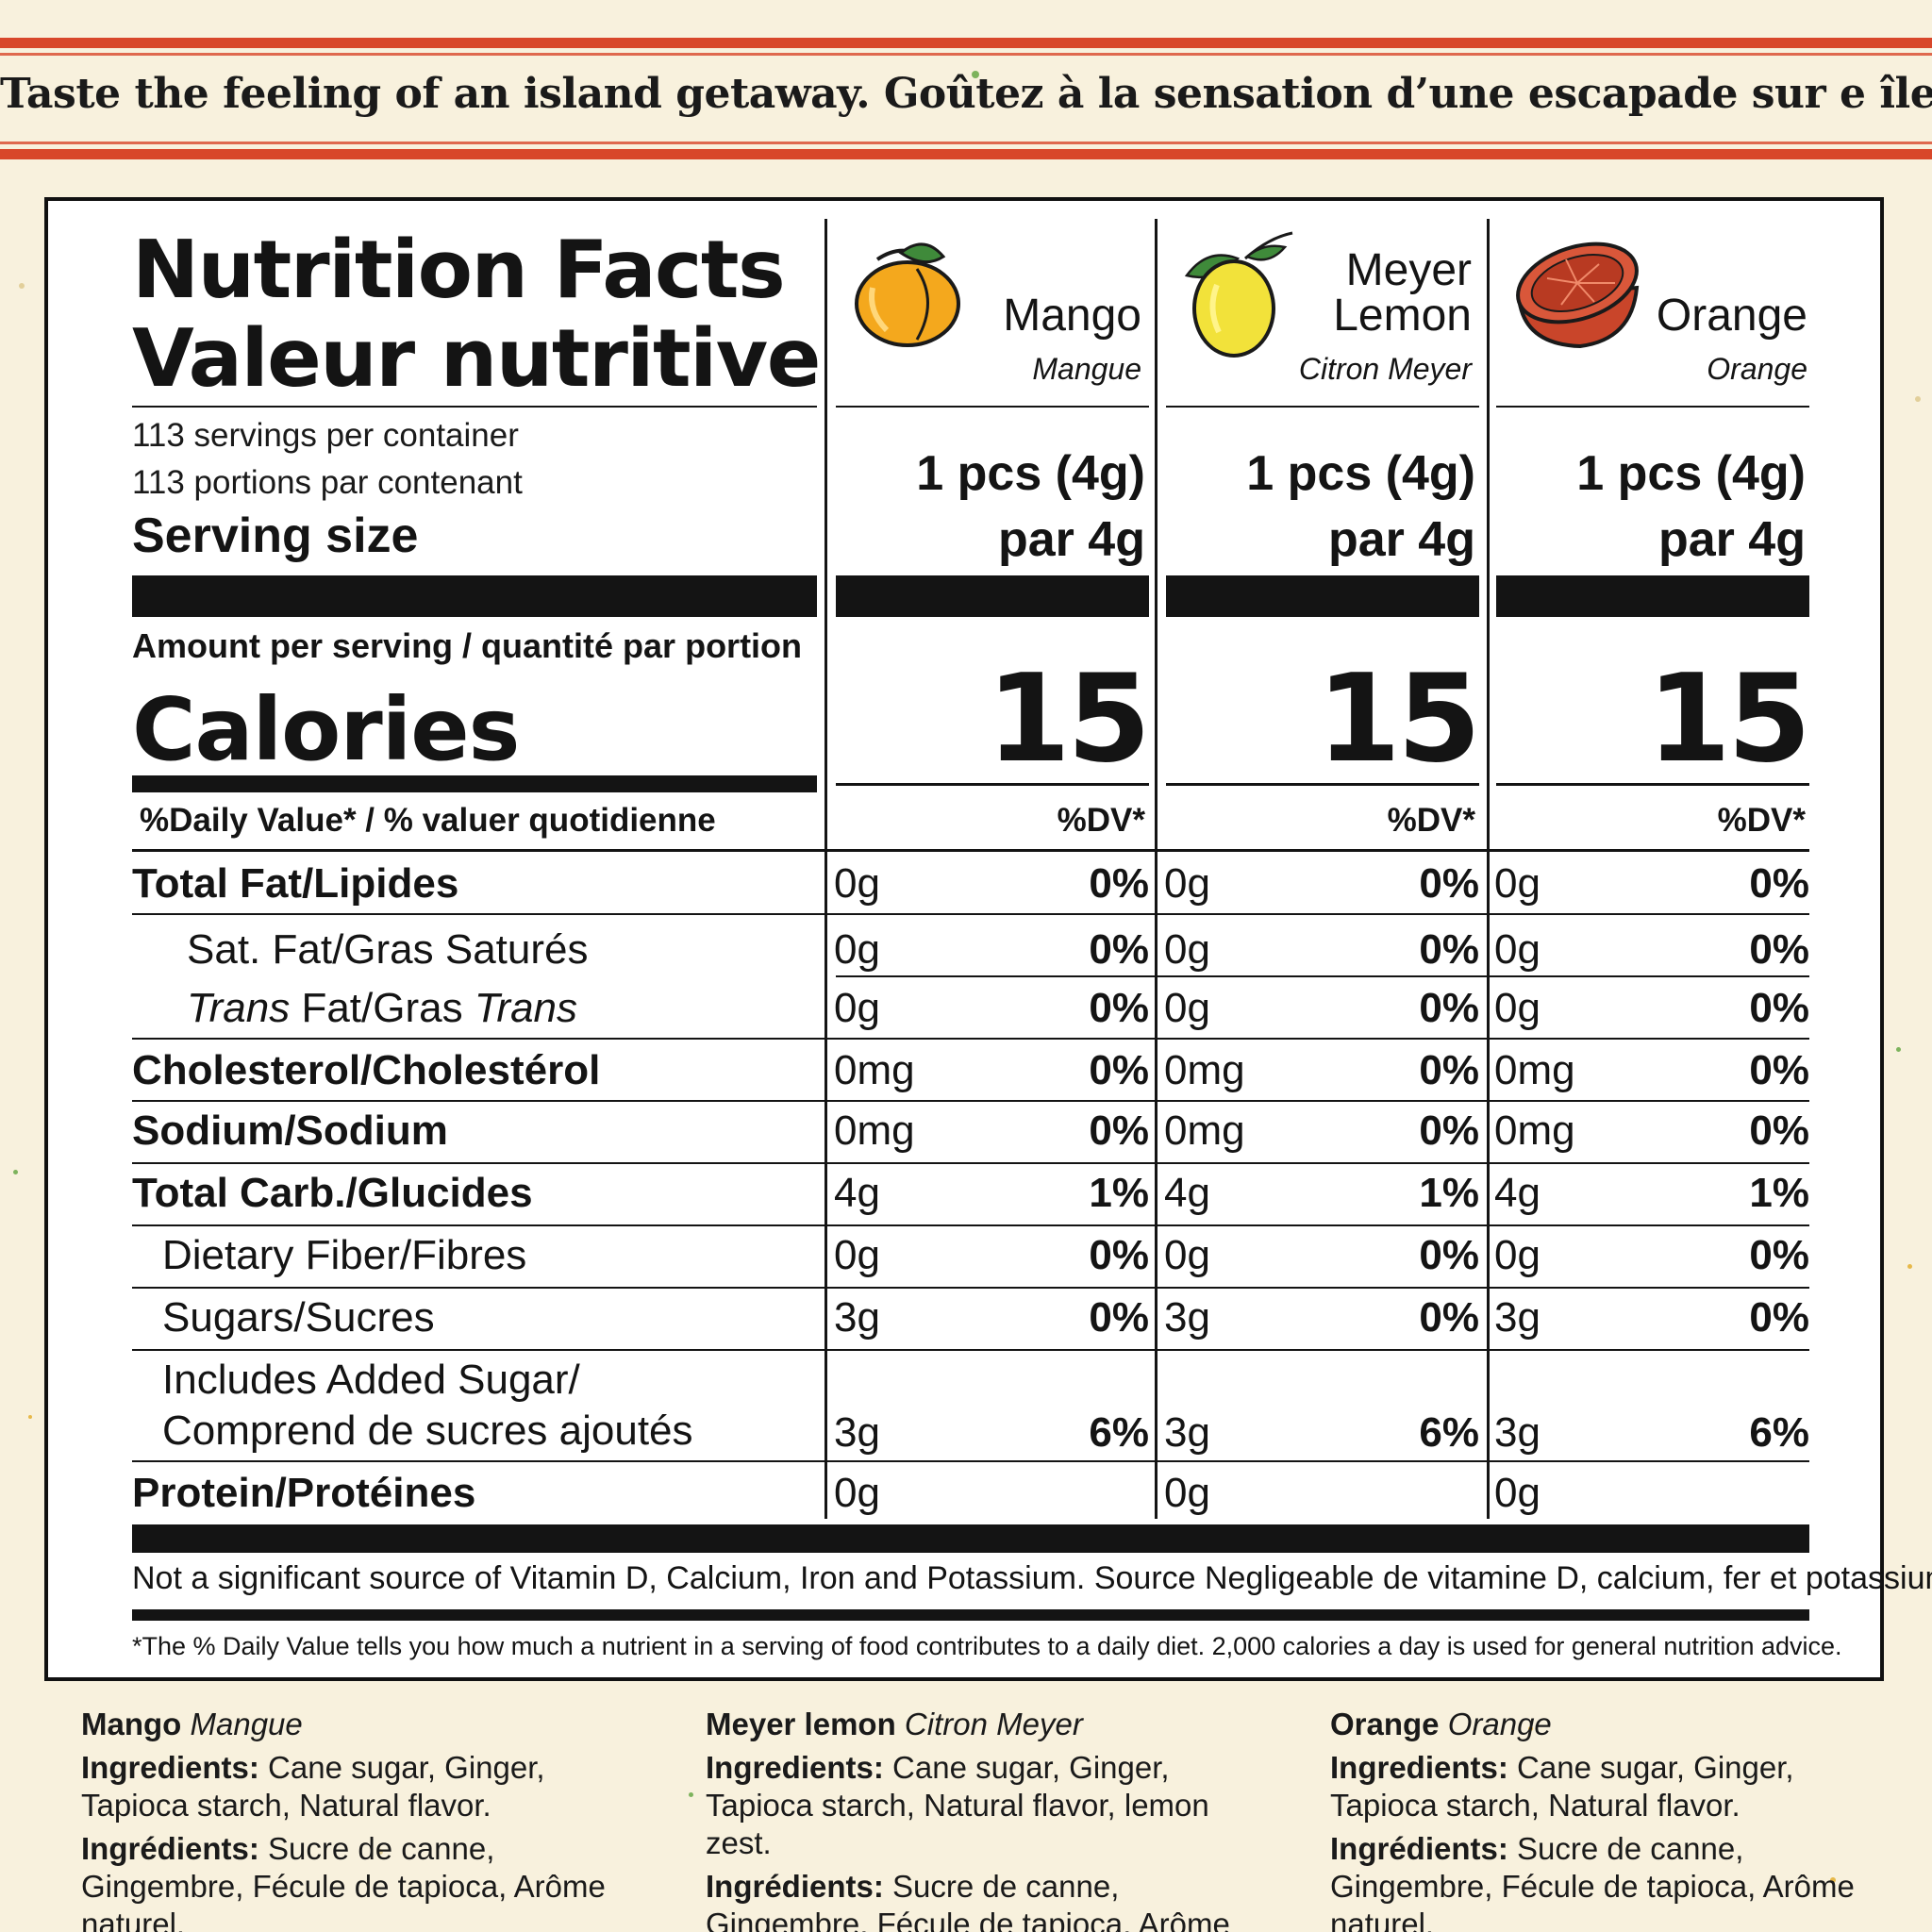  I want to click on nutrient-amount-mango: 4g, so click(857, 1193).